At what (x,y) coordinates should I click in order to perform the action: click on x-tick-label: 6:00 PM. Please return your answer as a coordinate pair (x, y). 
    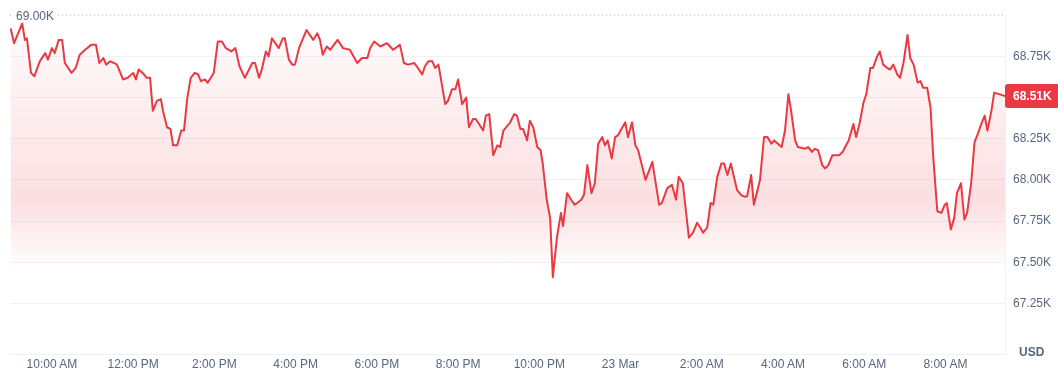
    Looking at the image, I should click on (377, 364).